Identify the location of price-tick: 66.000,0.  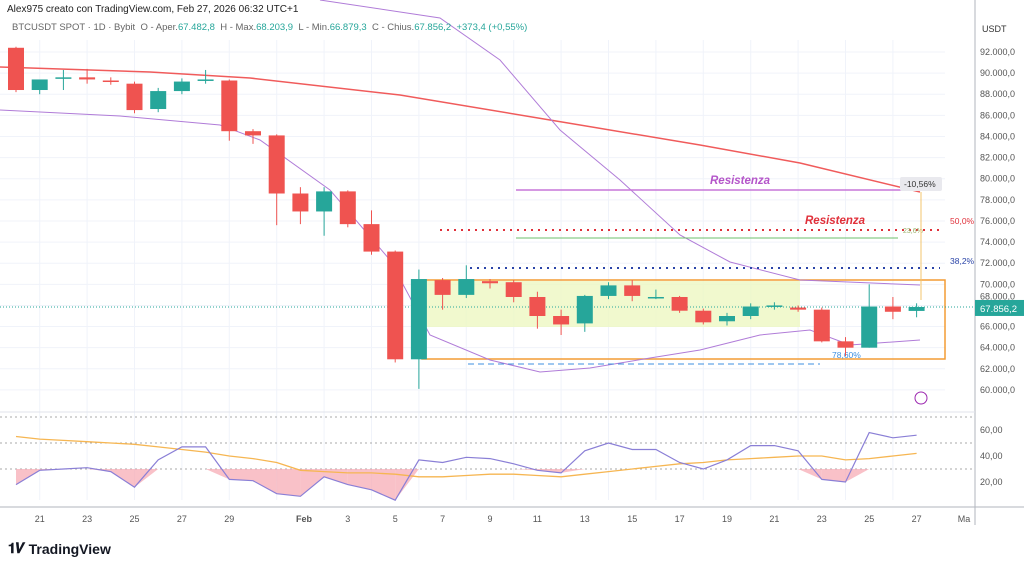
(997, 327).